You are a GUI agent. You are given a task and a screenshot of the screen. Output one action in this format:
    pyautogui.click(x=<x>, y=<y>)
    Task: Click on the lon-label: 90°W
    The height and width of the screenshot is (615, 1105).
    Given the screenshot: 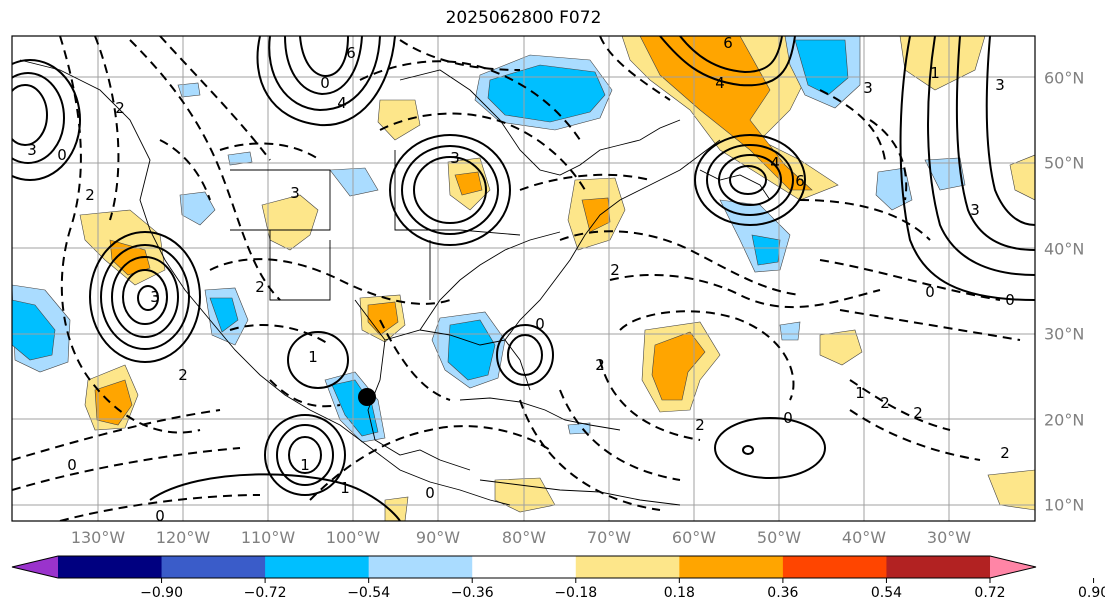 What is the action you would take?
    pyautogui.click(x=438, y=537)
    